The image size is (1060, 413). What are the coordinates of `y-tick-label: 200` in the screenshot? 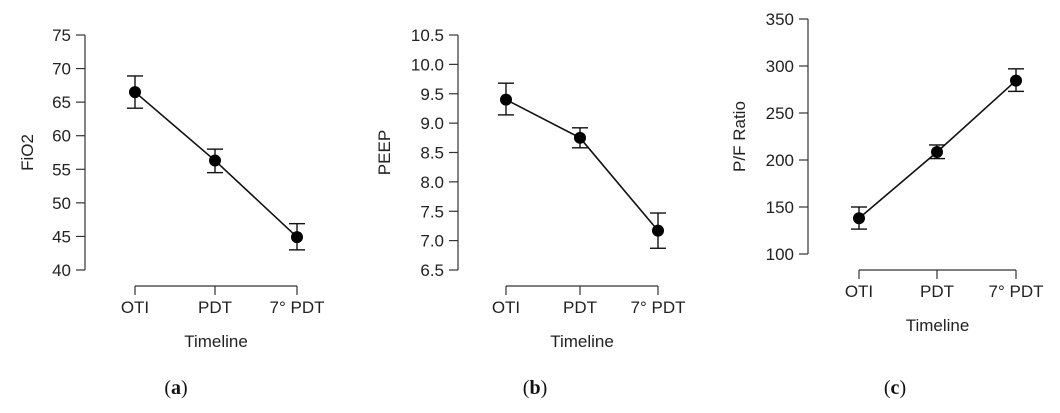 It's located at (780, 160).